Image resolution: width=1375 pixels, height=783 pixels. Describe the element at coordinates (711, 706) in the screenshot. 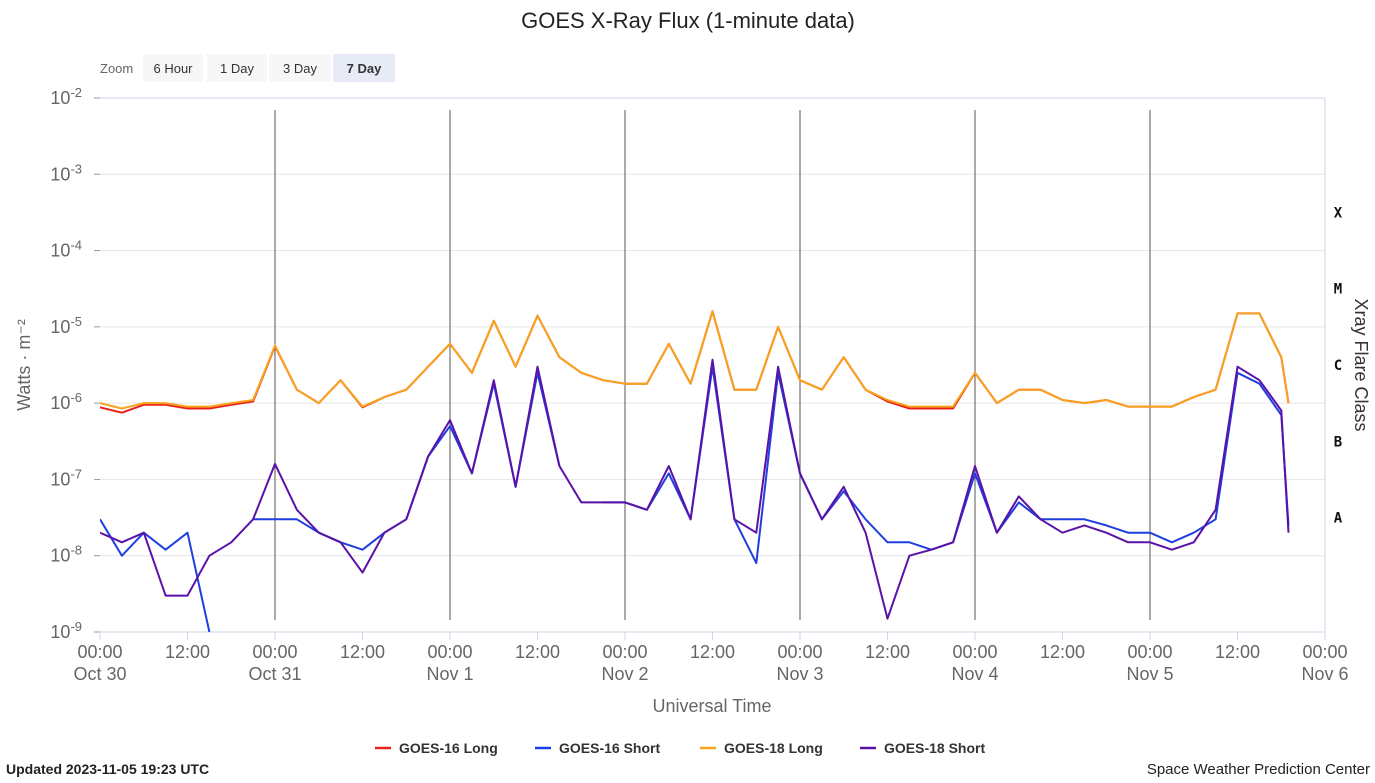

I see `x-axis-label: Universal Time` at that location.